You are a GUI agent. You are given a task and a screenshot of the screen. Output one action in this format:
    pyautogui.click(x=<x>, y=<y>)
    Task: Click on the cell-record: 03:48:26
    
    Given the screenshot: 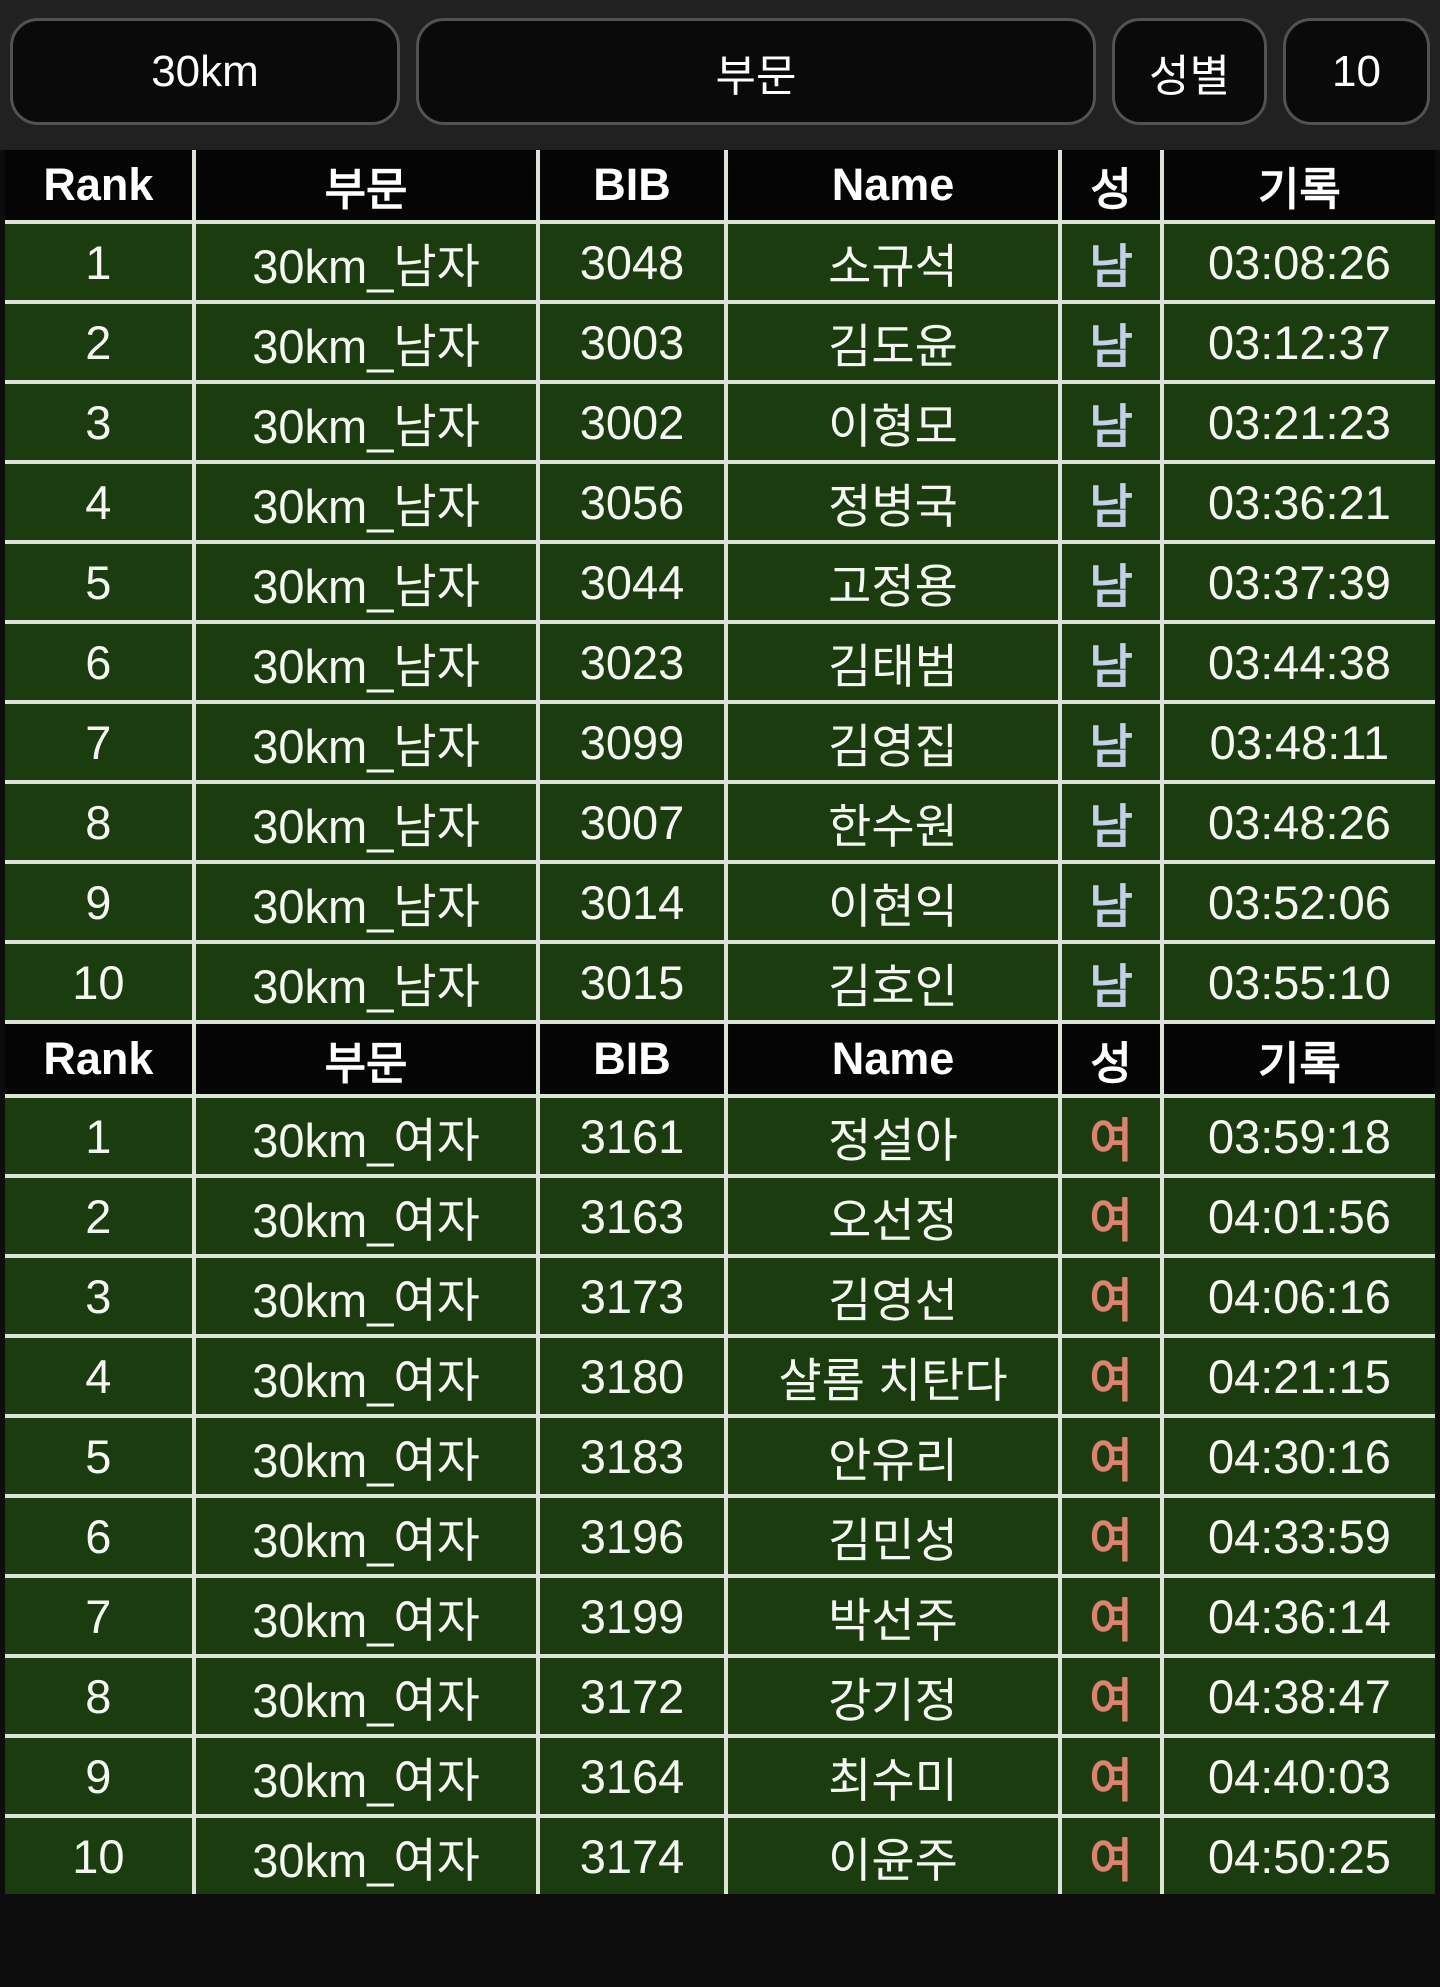 What is the action you would take?
    pyautogui.click(x=1298, y=822)
    